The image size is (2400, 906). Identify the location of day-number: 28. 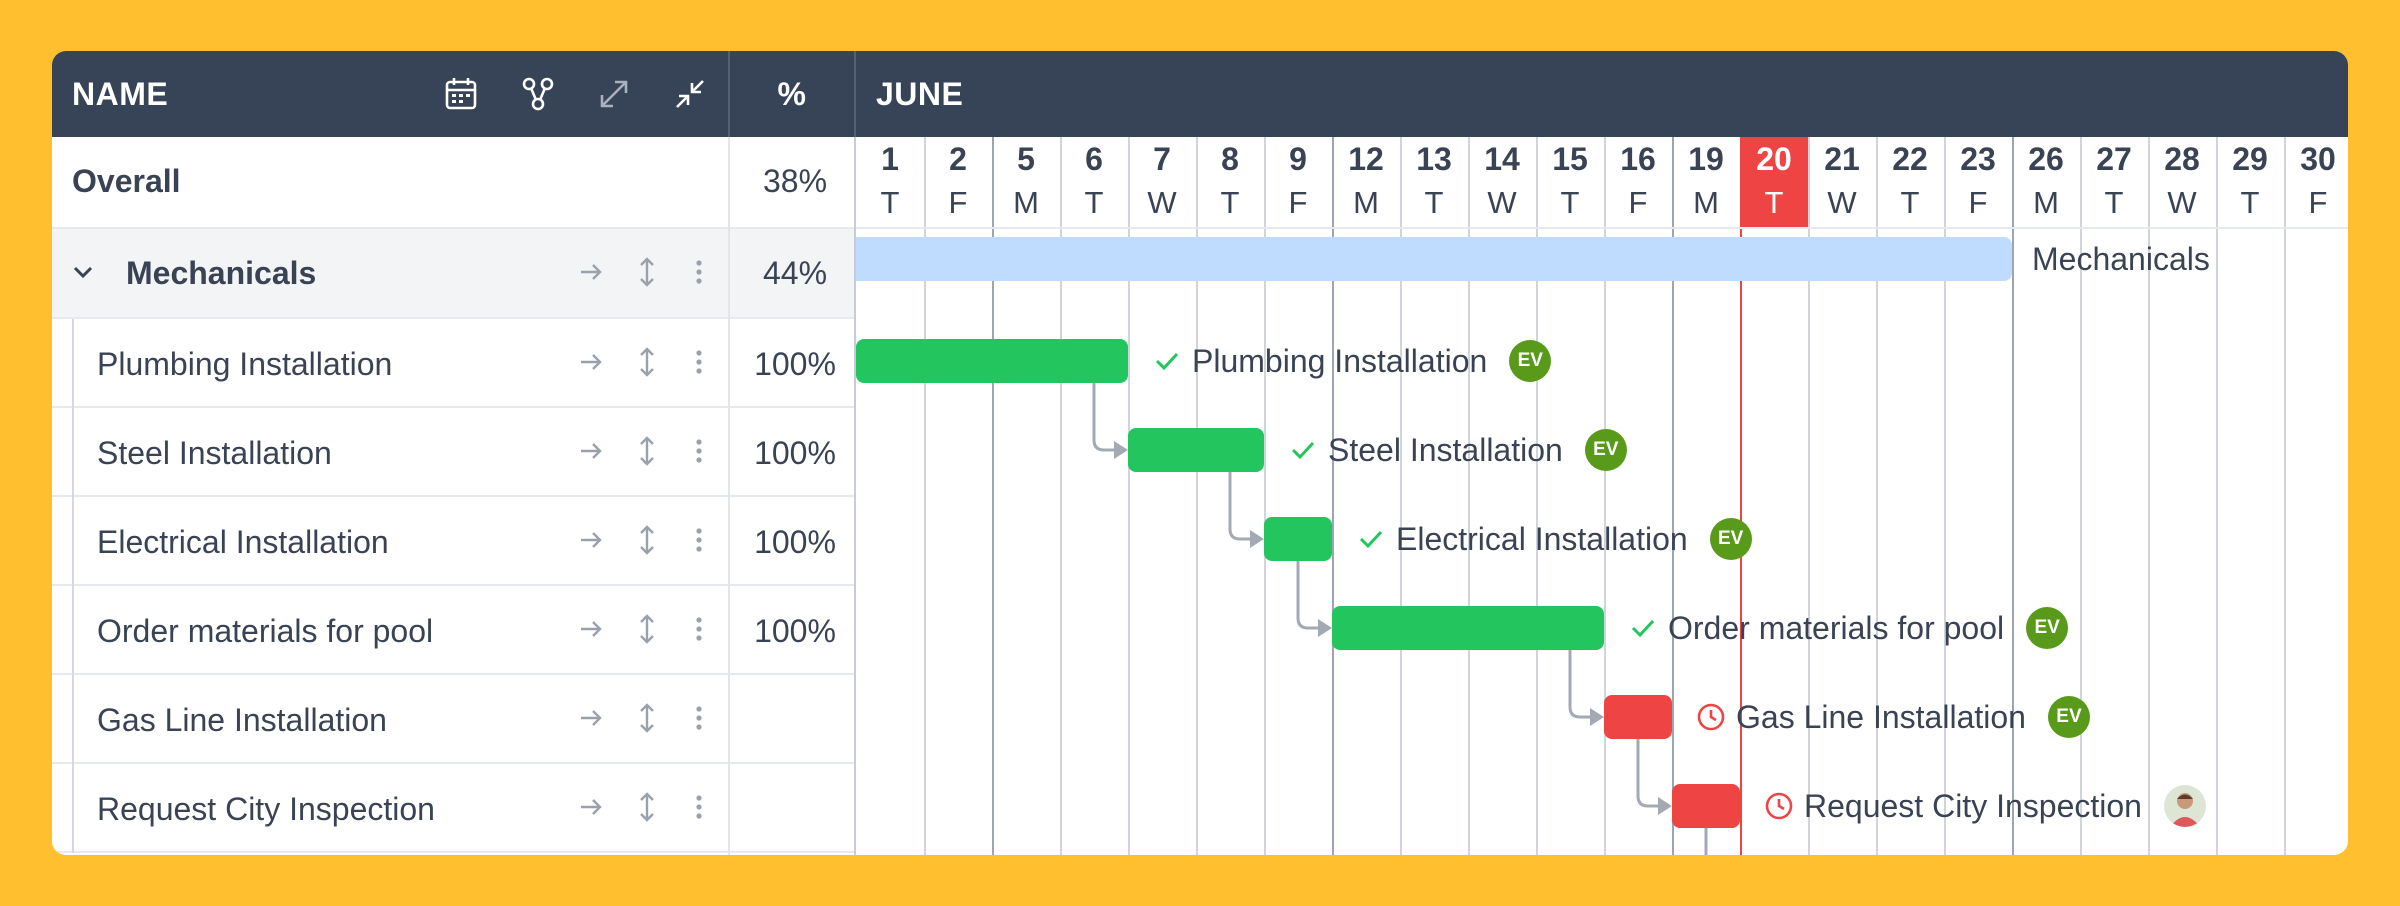
(2182, 159).